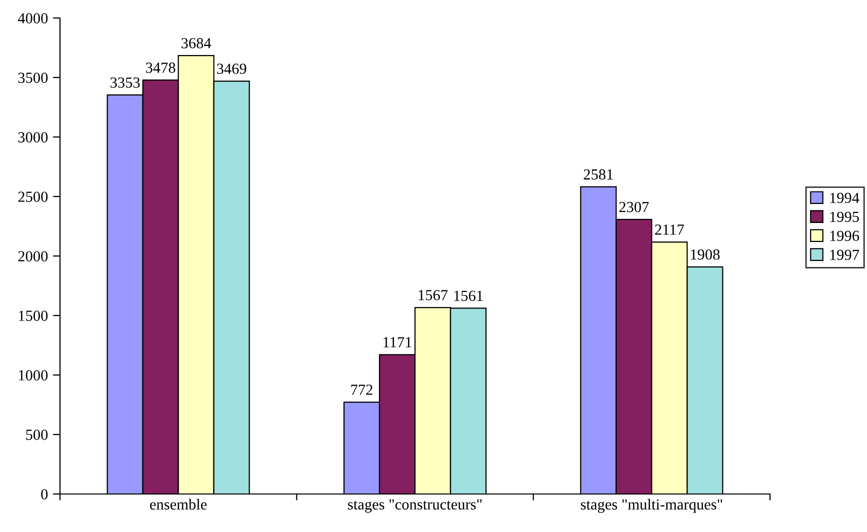 Image resolution: width=867 pixels, height=532 pixels. What do you see at coordinates (598, 174) in the screenshot?
I see `data-label: 2581` at bounding box center [598, 174].